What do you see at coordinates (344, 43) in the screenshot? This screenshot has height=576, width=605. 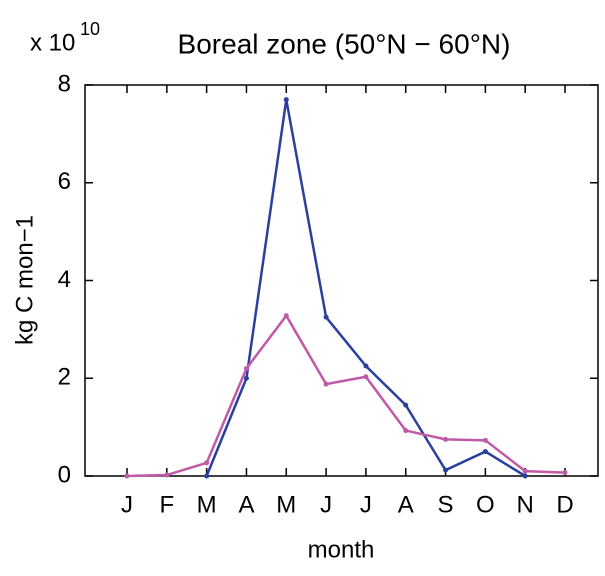 I see `chart-title: Boreal zone (50°N − 60°N)` at bounding box center [344, 43].